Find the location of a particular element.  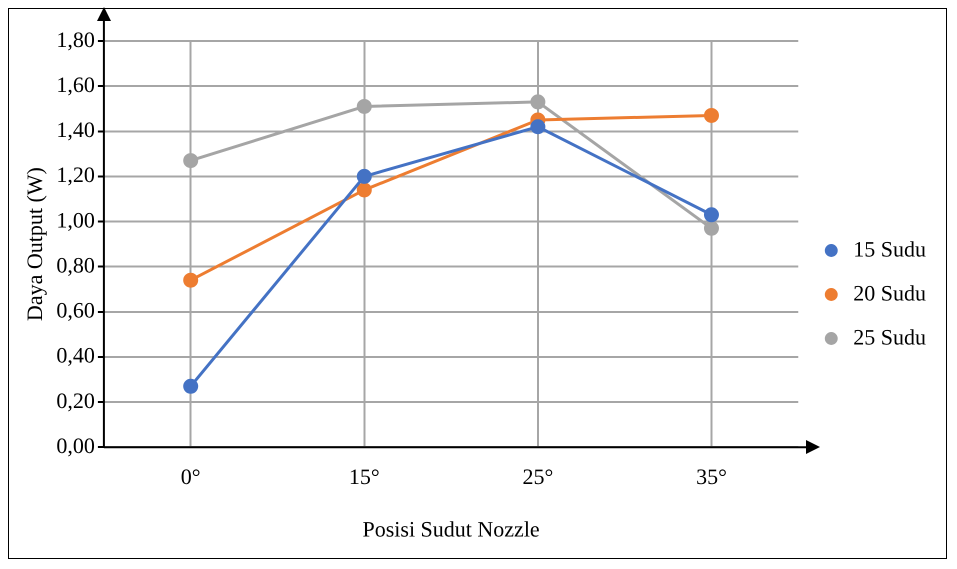

y-tick-label: 1,00 is located at coordinates (75, 219).